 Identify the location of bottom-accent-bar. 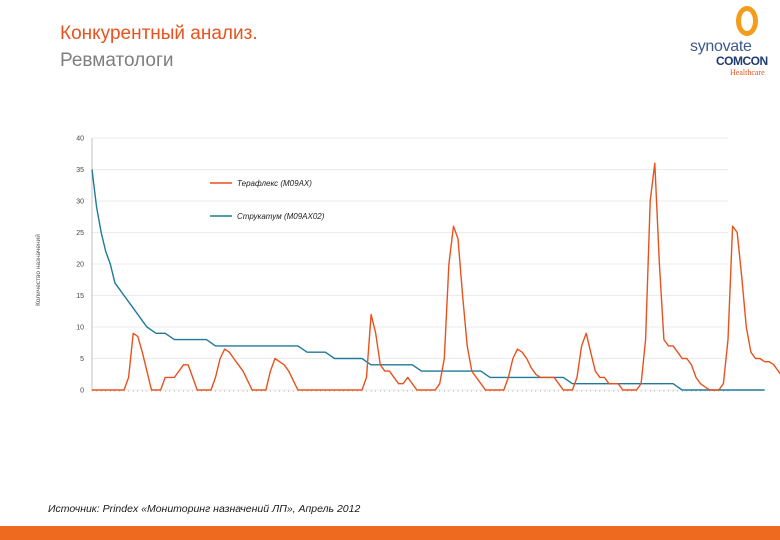
(390, 533).